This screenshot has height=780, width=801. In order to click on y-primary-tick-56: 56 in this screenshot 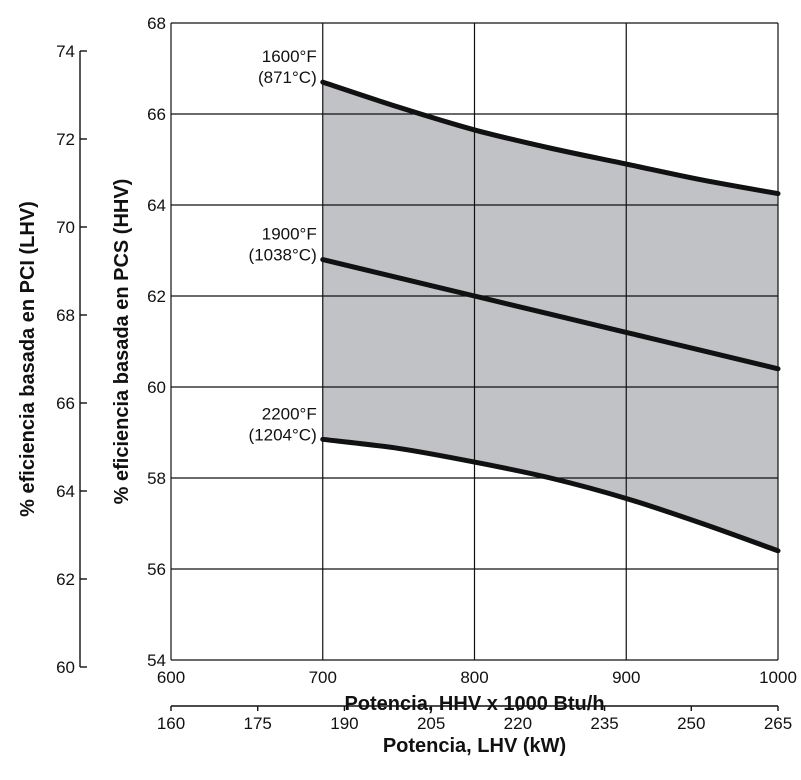, I will do `click(156, 569)`.